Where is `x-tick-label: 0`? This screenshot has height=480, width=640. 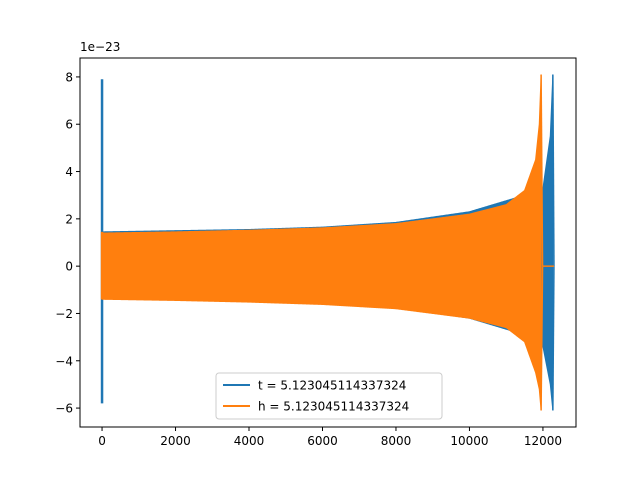
x-tick-label: 0 is located at coordinates (102, 441).